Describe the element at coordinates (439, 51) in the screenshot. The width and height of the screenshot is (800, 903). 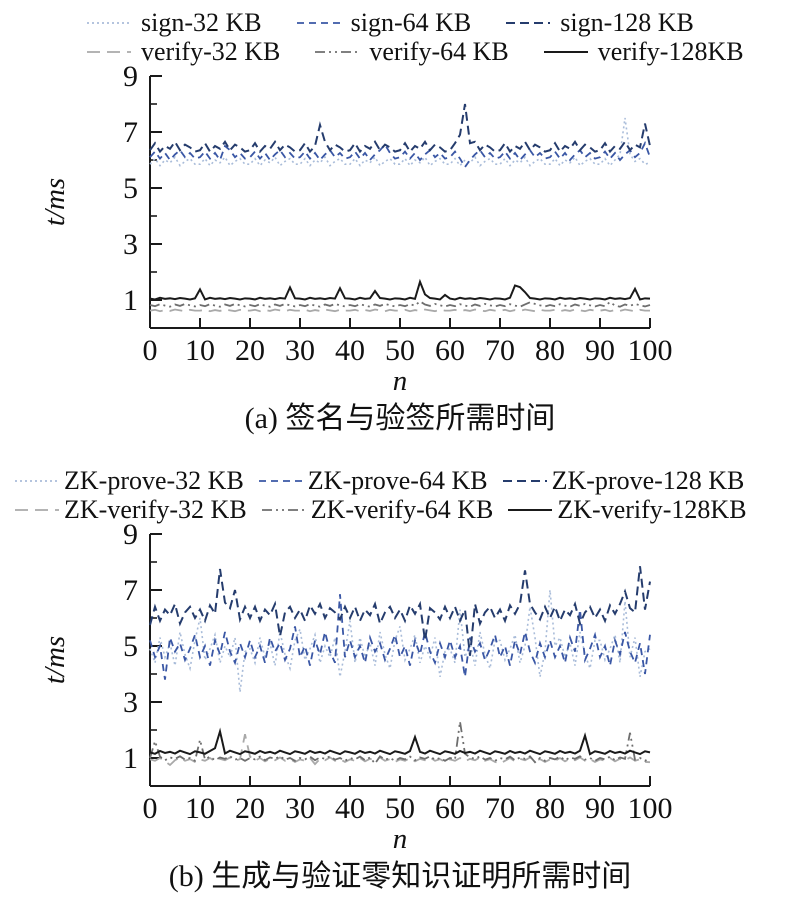
I see `legend-label: verify-64 KB` at that location.